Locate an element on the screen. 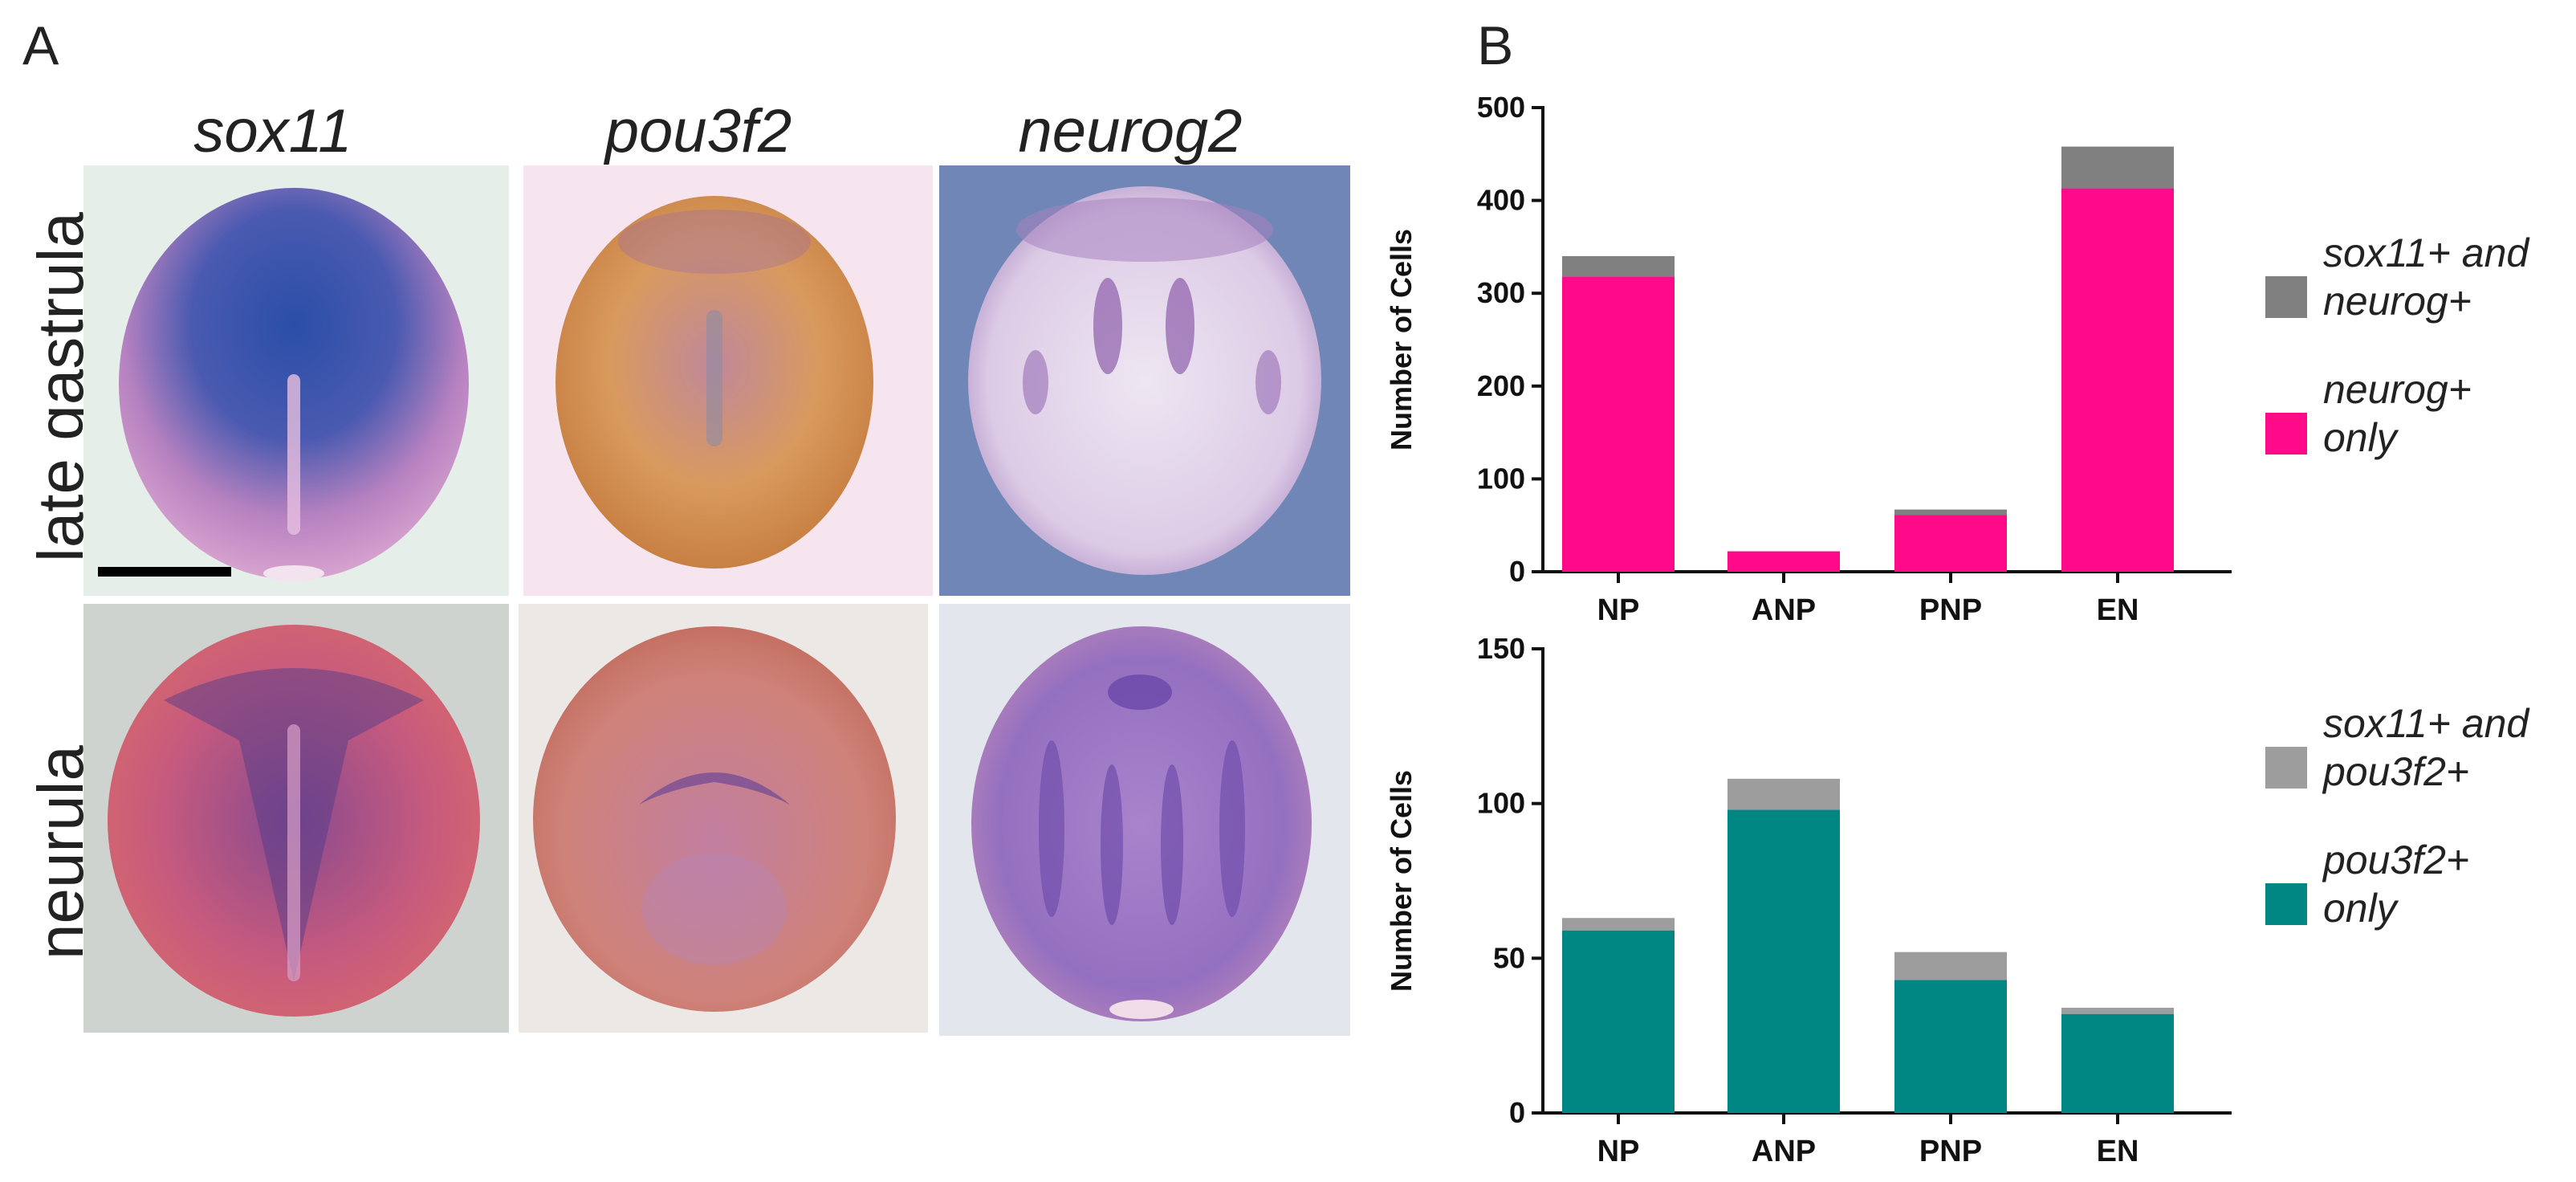  embryo-image-neurula-neurog2 is located at coordinates (1145, 820).